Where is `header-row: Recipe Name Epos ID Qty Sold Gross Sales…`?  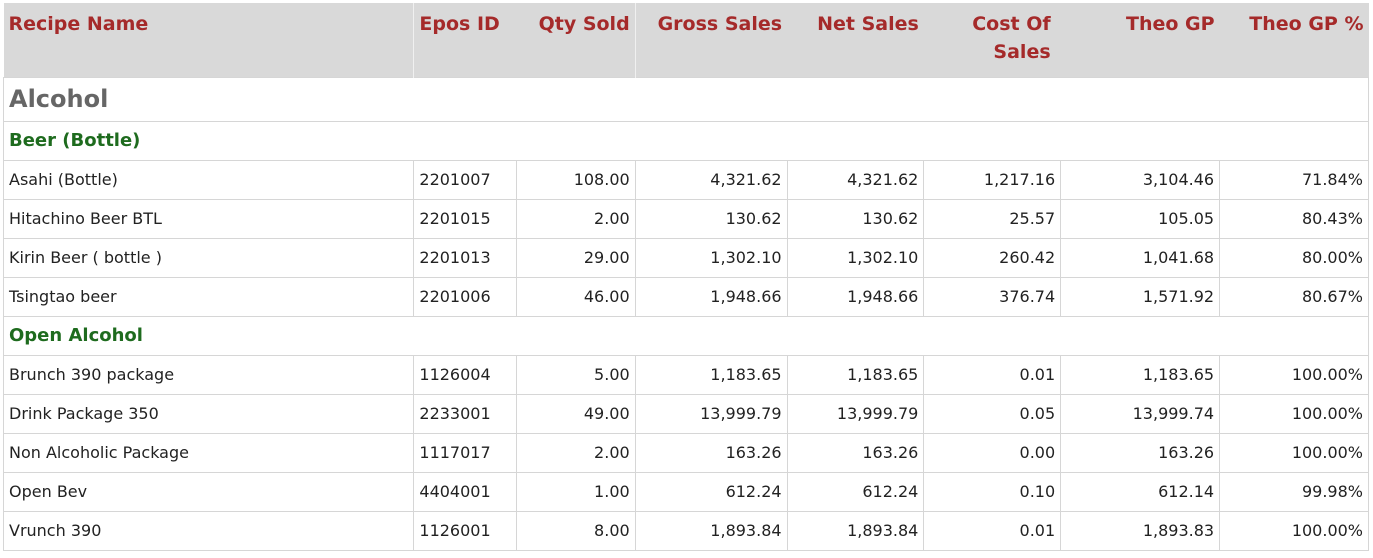 header-row: Recipe Name Epos ID Qty Sold Gross Sales… is located at coordinates (686, 40).